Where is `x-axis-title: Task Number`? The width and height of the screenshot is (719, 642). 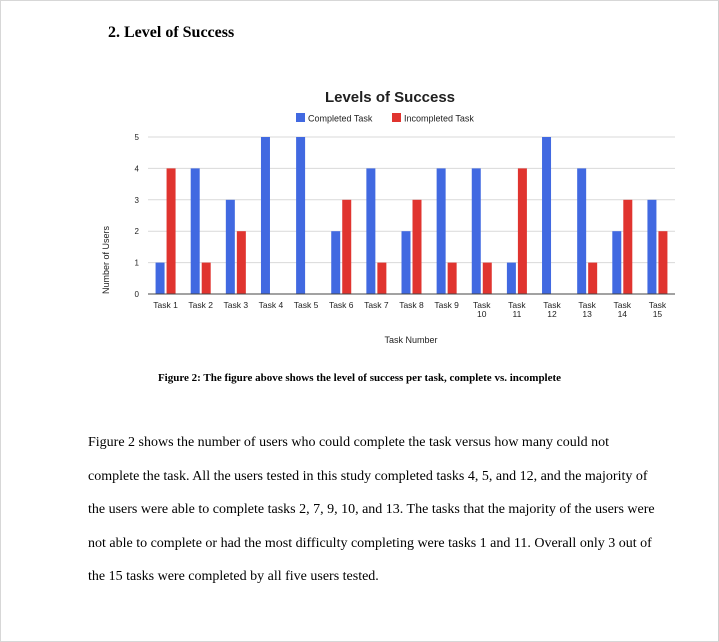 x-axis-title: Task Number is located at coordinates (410, 340).